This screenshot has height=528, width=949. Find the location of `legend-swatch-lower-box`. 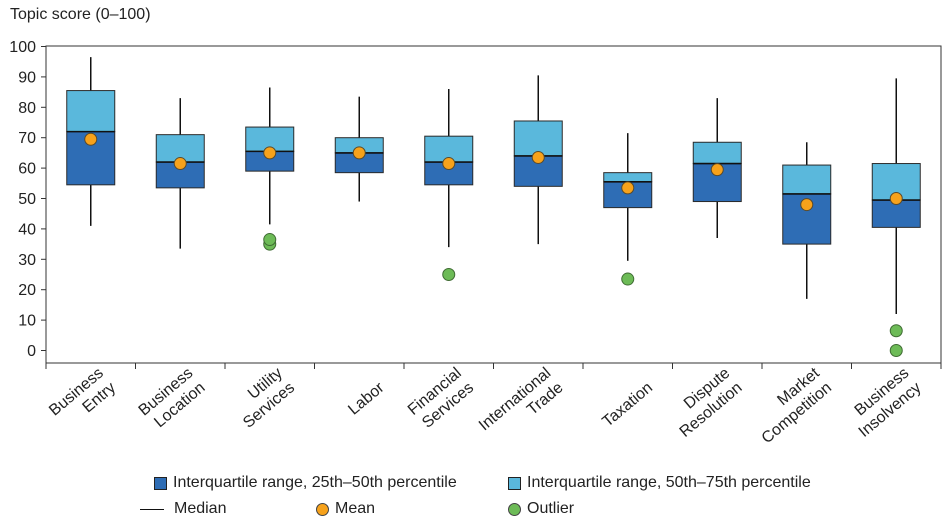

legend-swatch-lower-box is located at coordinates (160, 483).